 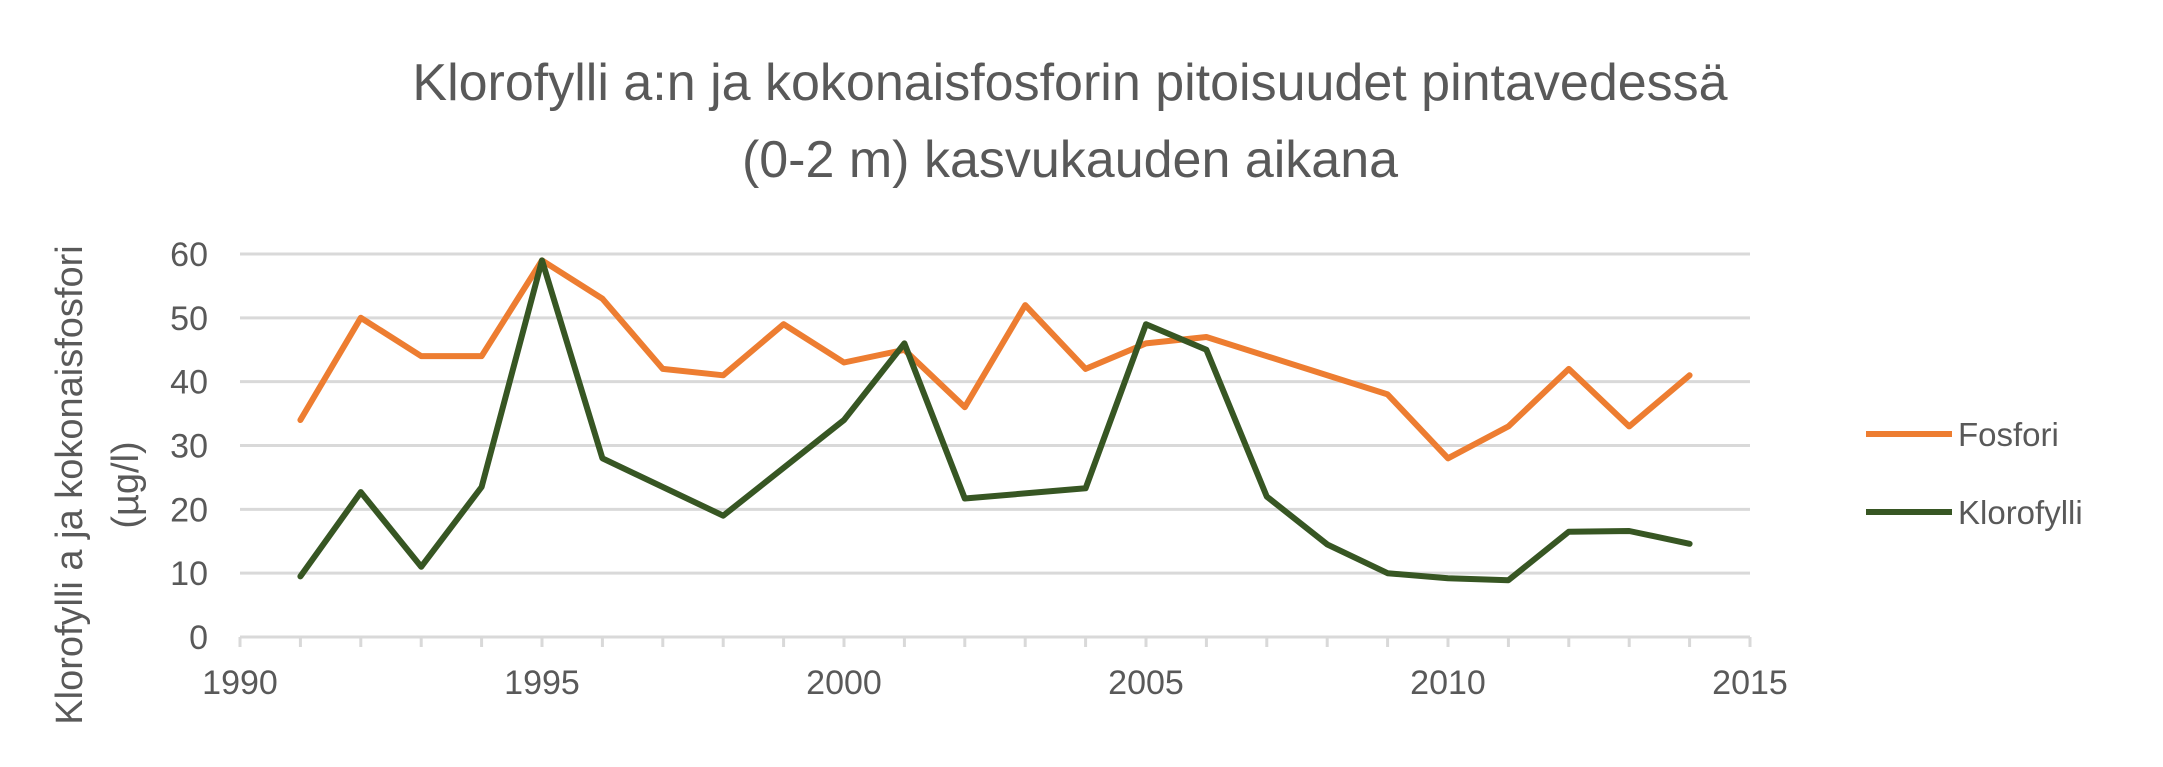 I want to click on x-tick-label-1990: 1990, so click(x=240, y=683).